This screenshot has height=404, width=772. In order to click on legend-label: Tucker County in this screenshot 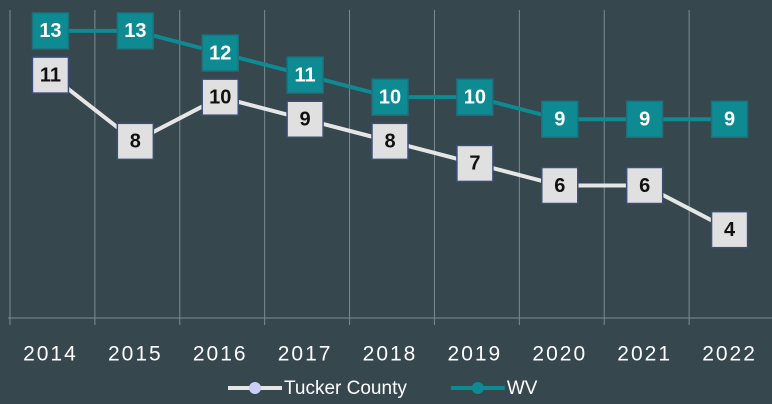, I will do `click(345, 388)`.